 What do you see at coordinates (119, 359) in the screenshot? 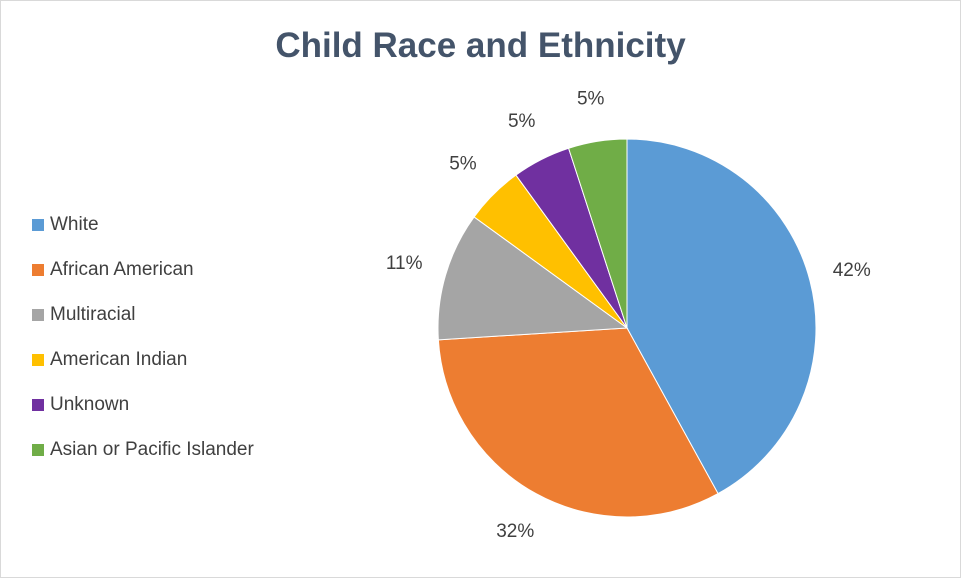
I see `legend-label: American Indian` at bounding box center [119, 359].